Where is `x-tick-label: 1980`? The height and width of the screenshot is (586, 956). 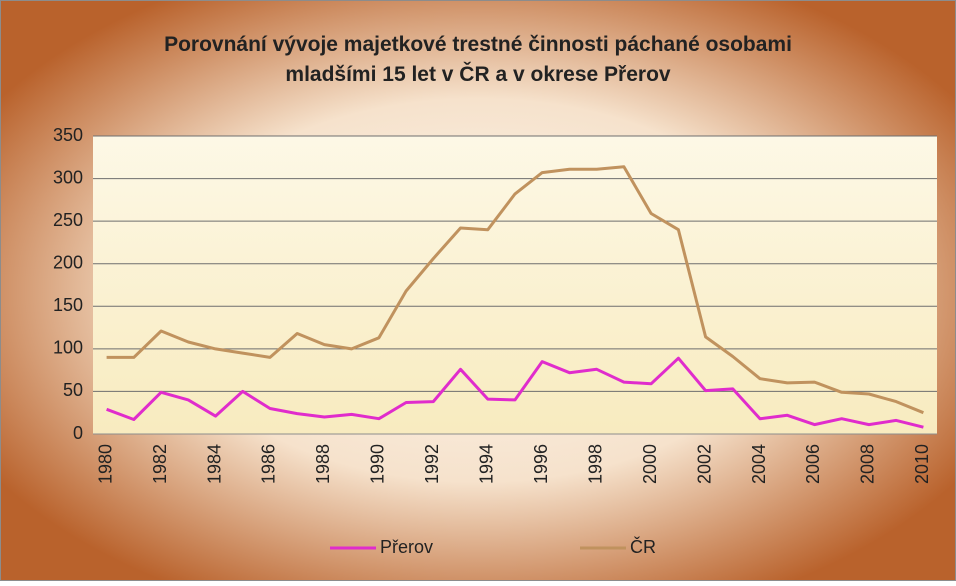 x-tick-label: 1980 is located at coordinates (105, 464).